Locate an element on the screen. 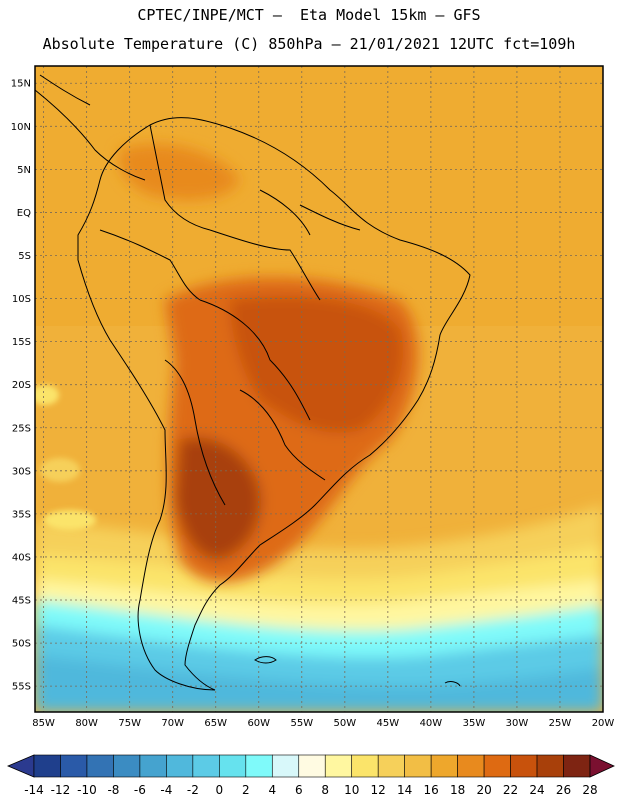  lon-label: 60W is located at coordinates (258, 723).